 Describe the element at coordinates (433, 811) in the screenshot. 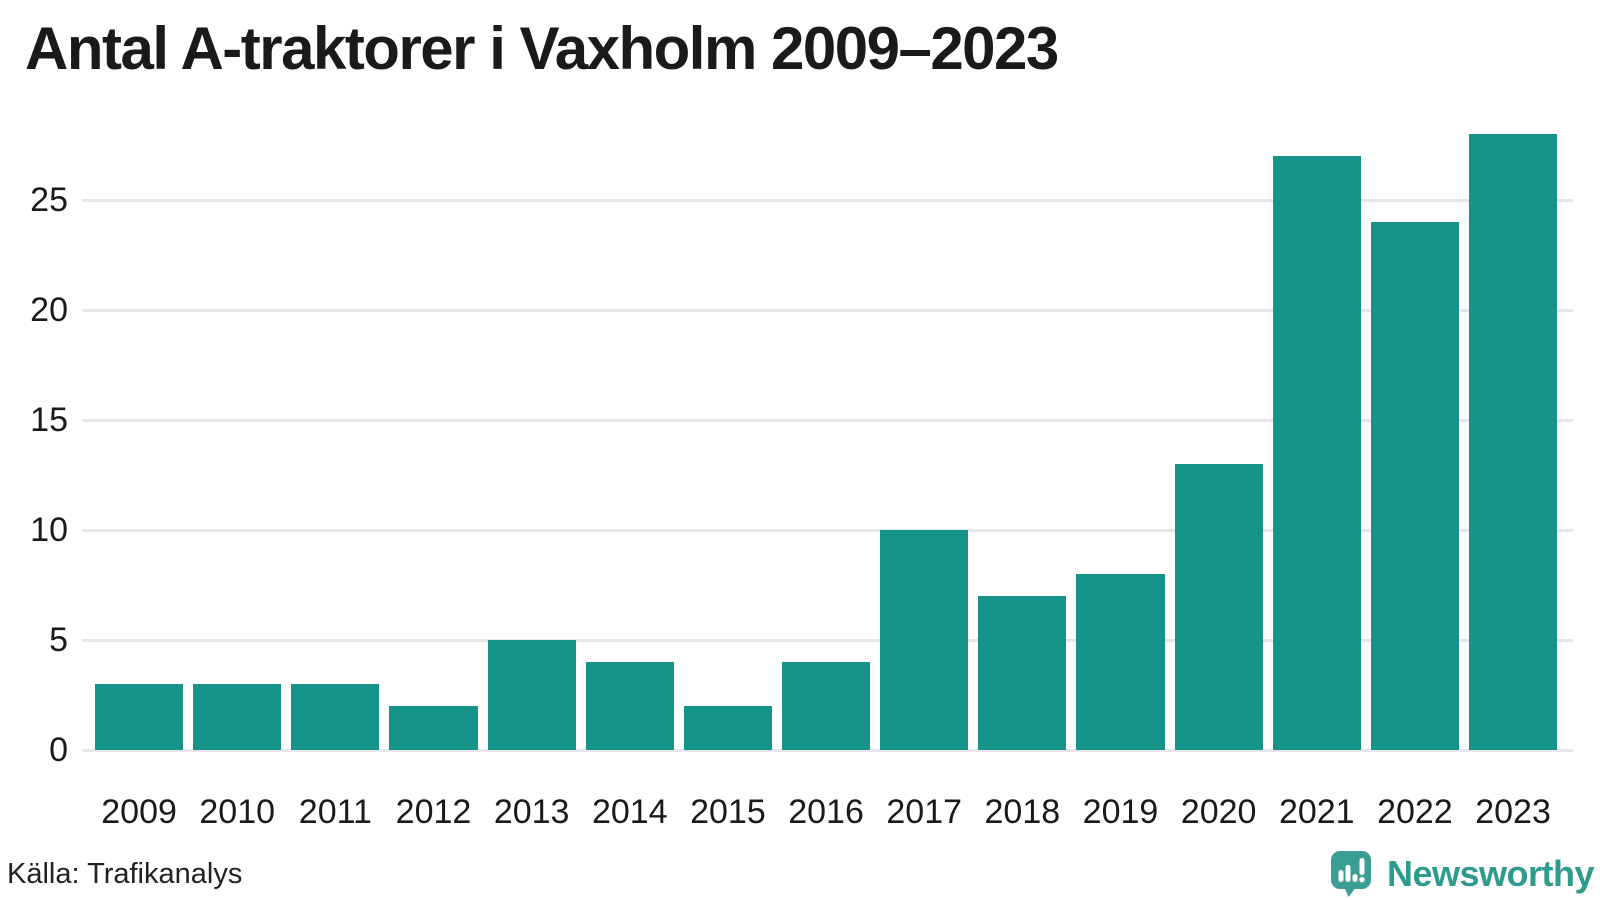

I see `x-tick-label-2012: 2012` at that location.